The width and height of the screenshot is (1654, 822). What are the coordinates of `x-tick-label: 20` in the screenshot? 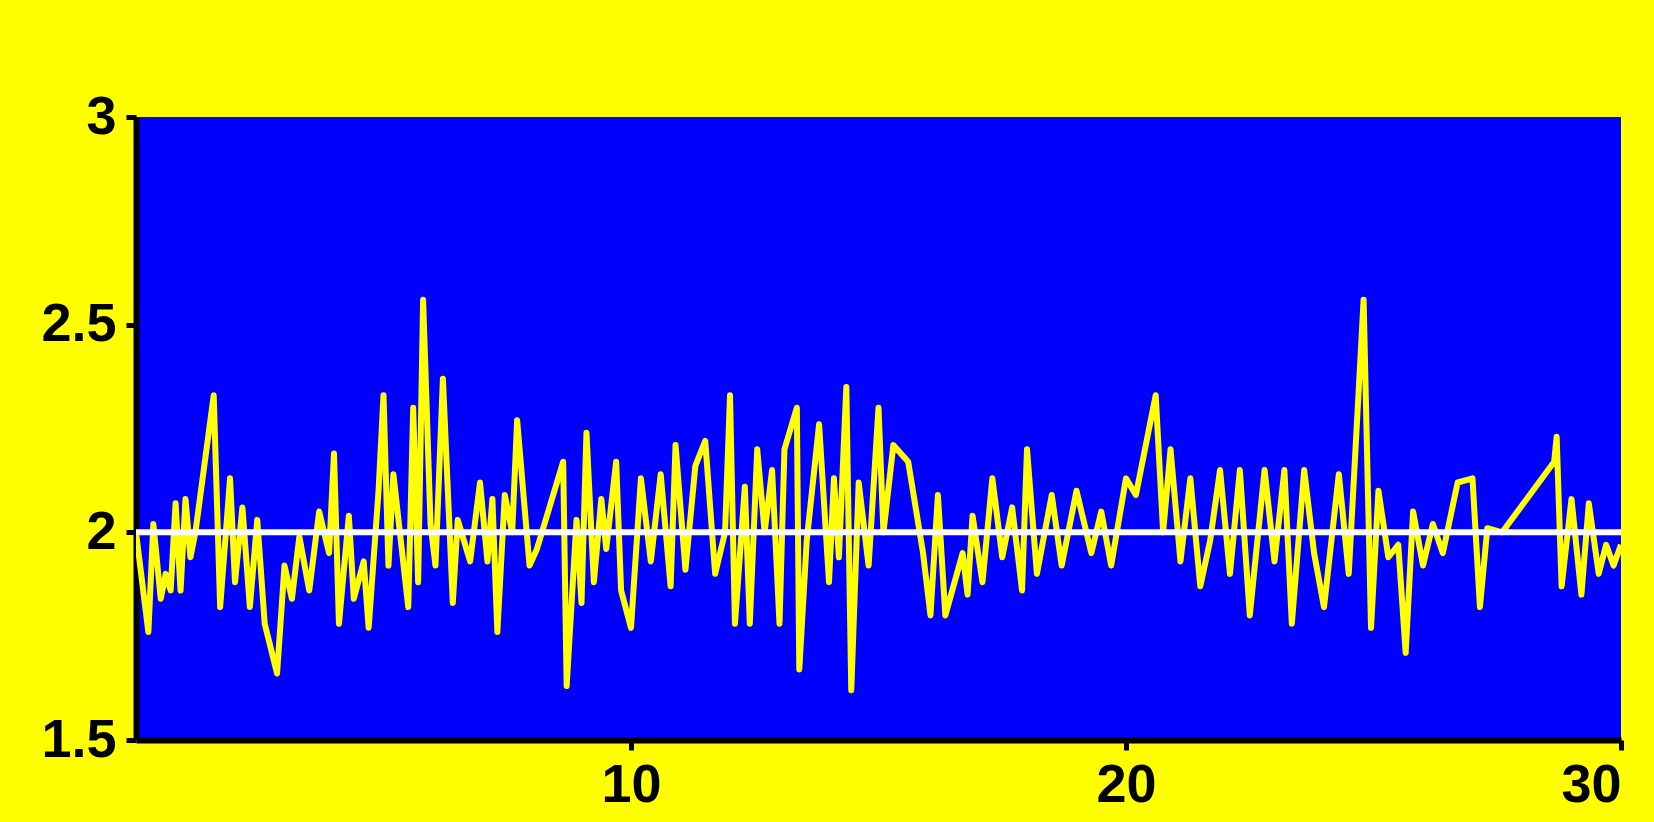 It's located at (1126, 782).